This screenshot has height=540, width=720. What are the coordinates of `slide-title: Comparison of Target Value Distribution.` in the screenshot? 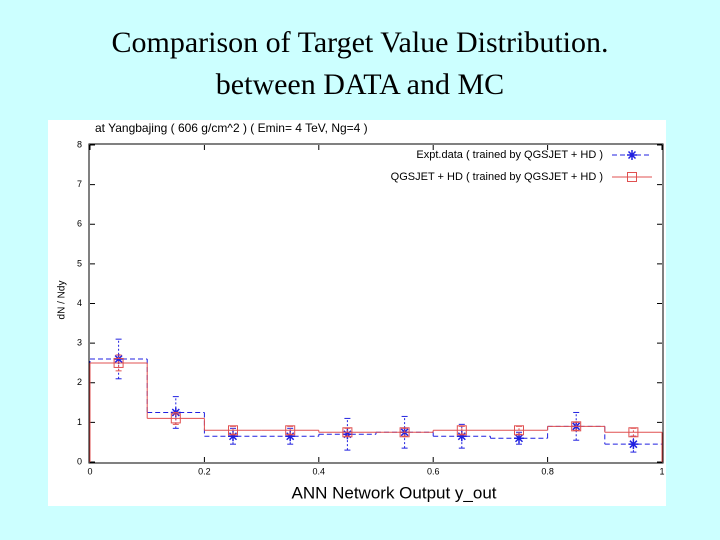 It's located at (359, 42).